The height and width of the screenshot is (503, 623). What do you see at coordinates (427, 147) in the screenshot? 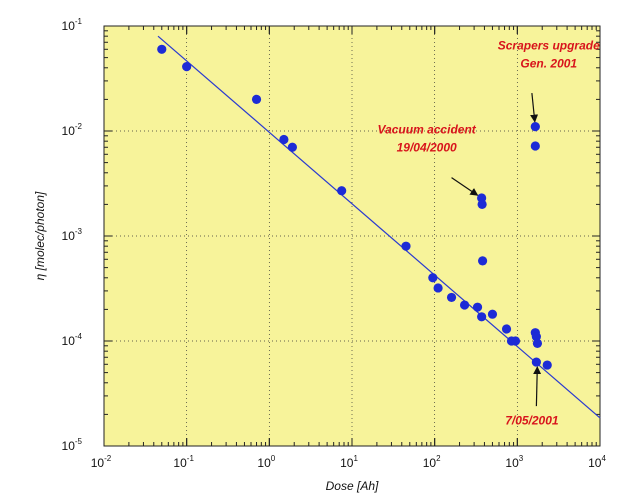
I see `annotation-line: 19/04/2000` at bounding box center [427, 147].